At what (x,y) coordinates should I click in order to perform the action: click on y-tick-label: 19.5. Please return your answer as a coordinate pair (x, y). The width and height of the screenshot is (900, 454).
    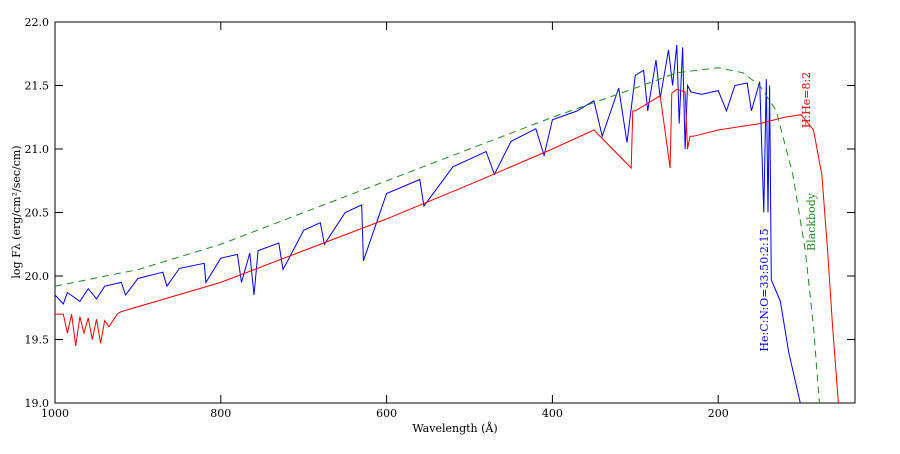
    Looking at the image, I should click on (37, 340).